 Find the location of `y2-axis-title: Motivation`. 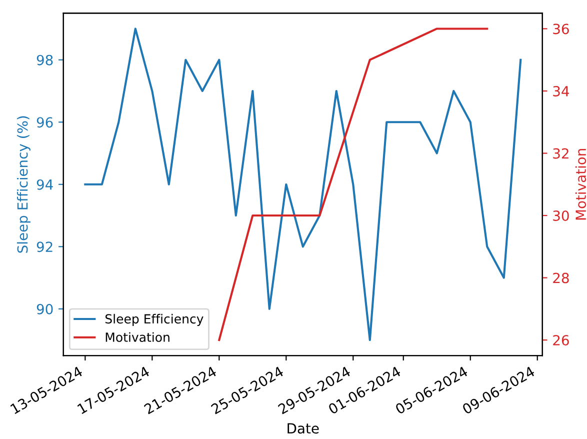

y2-axis-title: Motivation is located at coordinates (580, 184).